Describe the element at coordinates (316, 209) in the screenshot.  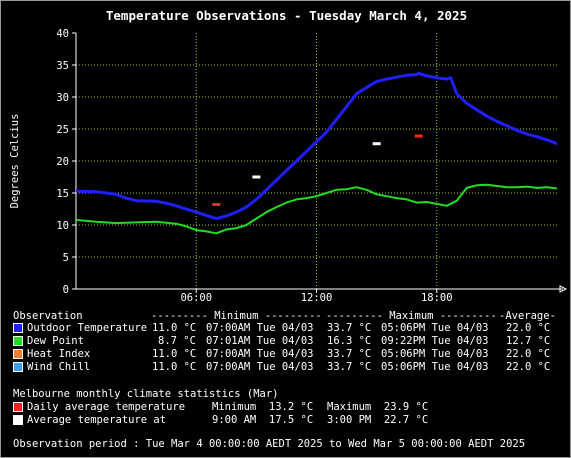
I see `series-line` at that location.